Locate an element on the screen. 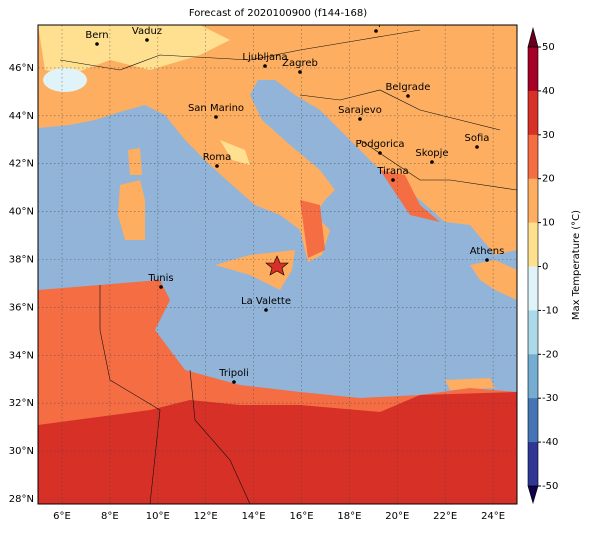 This screenshot has height=533, width=592. y-tick-label: 28°N is located at coordinates (21, 499).